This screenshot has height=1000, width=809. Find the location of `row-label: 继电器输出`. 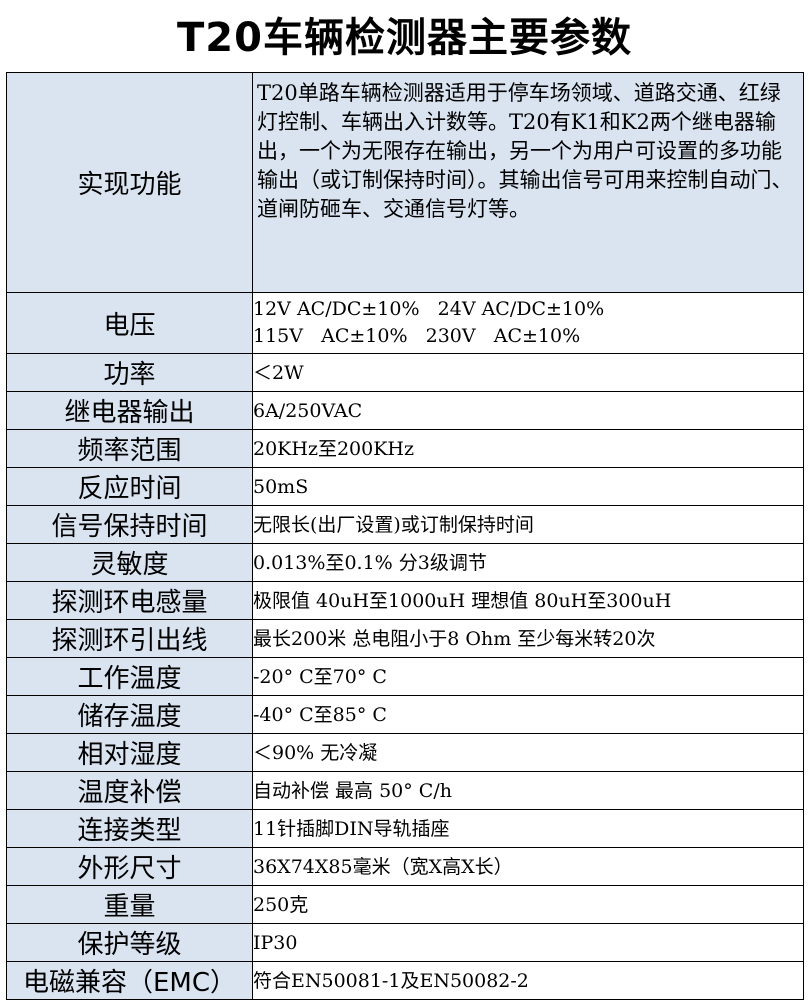

row-label: 继电器输出 is located at coordinates (129, 410).